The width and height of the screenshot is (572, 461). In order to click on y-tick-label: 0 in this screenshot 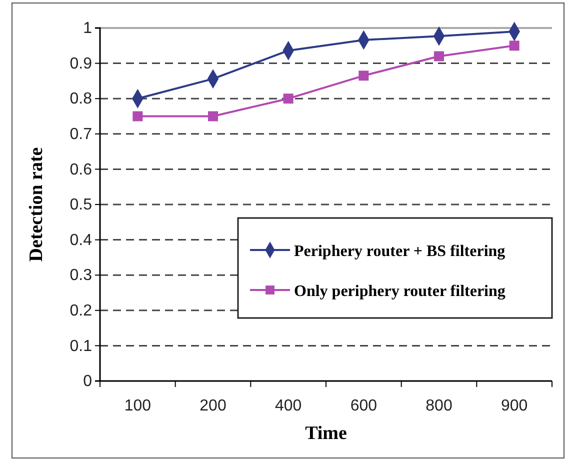, I will do `click(87, 381)`.